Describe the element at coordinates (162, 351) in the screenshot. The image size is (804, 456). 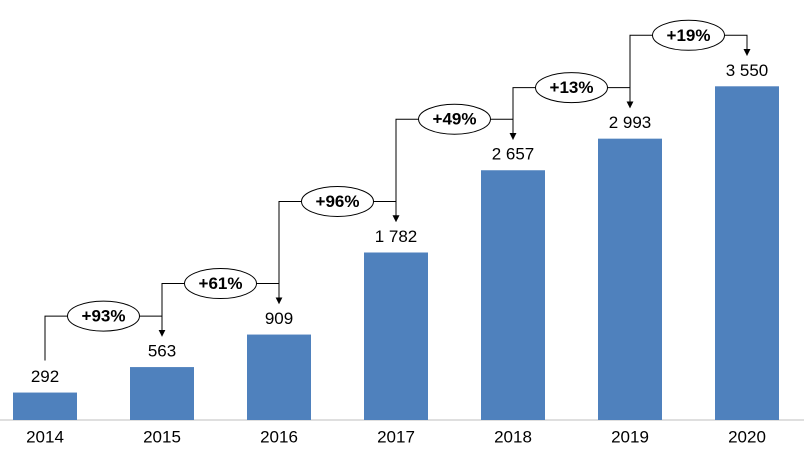
I see `value-label: 563` at that location.